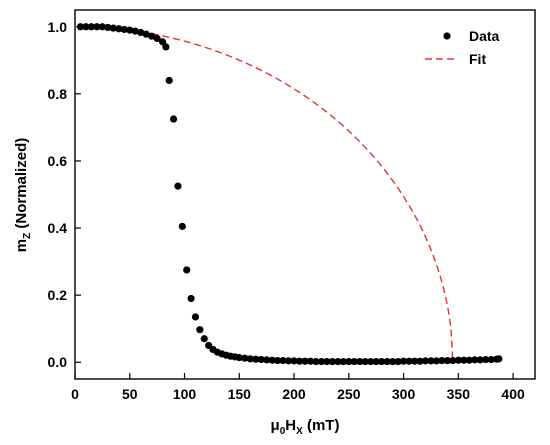 The image size is (550, 445). Describe the element at coordinates (27, 236) in the screenshot. I see `y-axis-title-sub: Z` at that location.